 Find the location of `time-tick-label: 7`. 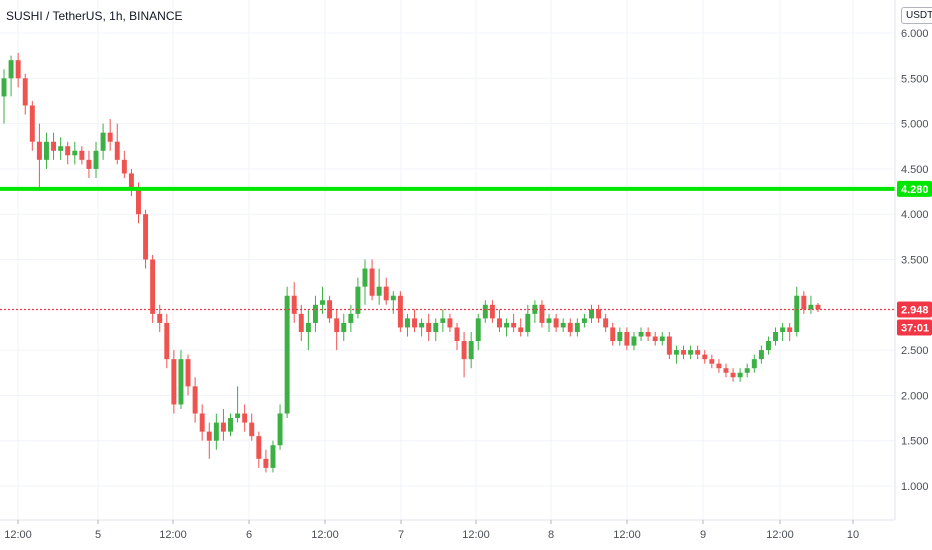

time-tick-label: 7 is located at coordinates (401, 535).